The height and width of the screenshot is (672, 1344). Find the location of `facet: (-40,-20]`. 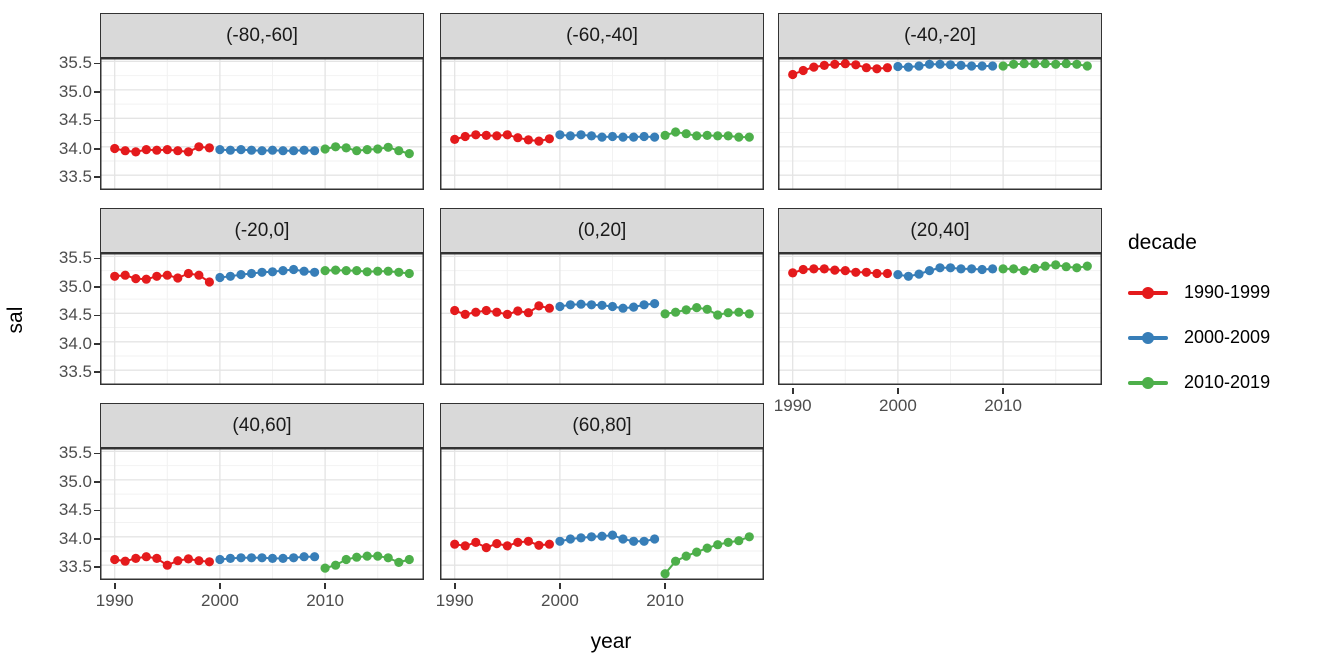

facet: (-40,-20] is located at coordinates (940, 101).